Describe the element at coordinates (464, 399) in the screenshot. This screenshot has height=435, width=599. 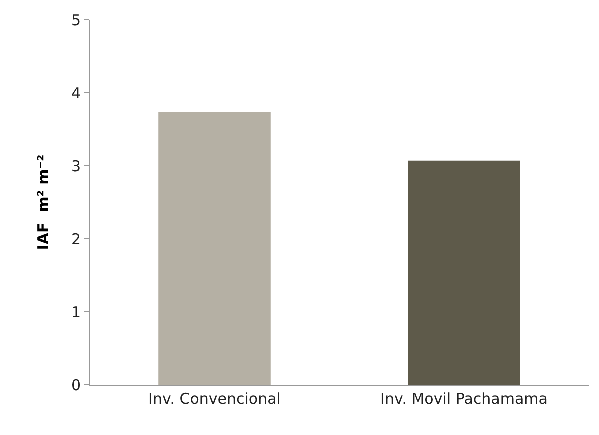
I see `x-tick-label: Inv. Movil Pachamama` at that location.